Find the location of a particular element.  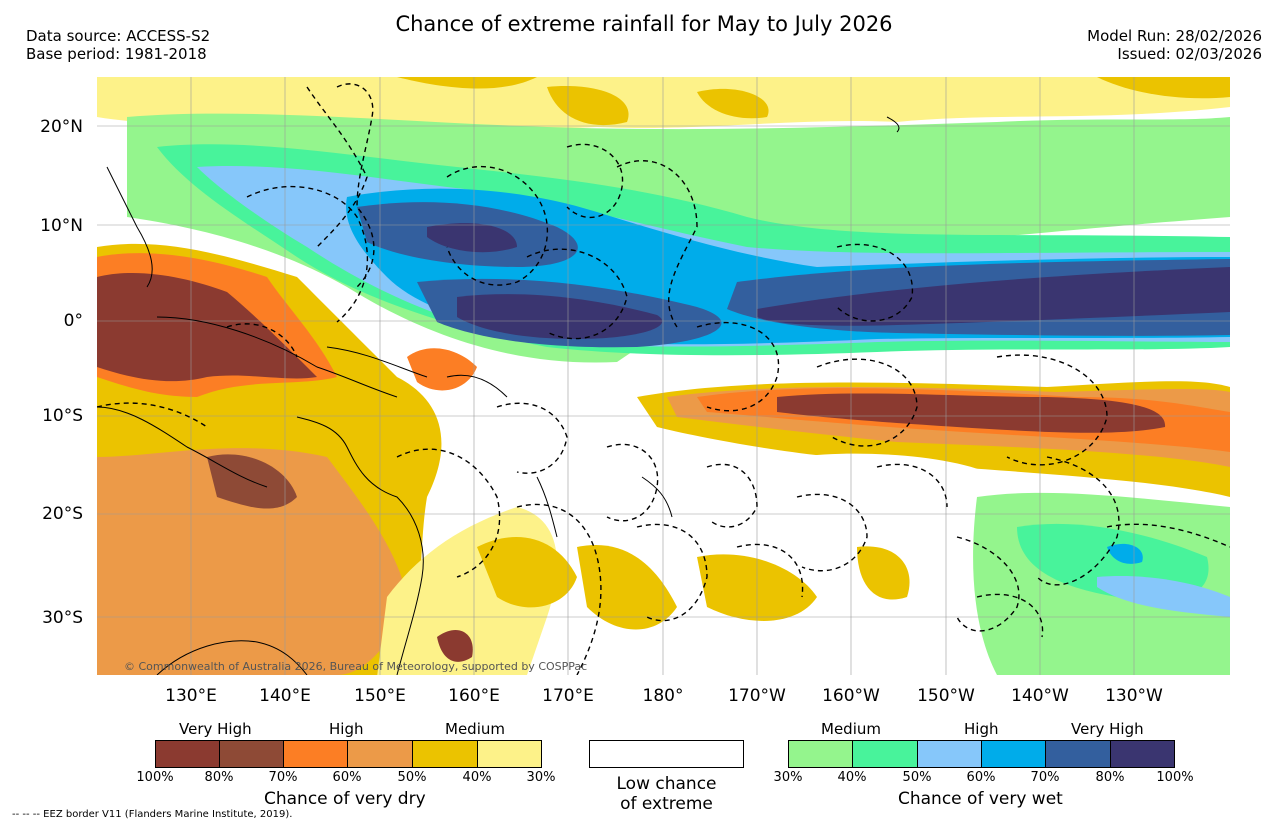

dry-group-high: High is located at coordinates (346, 729).